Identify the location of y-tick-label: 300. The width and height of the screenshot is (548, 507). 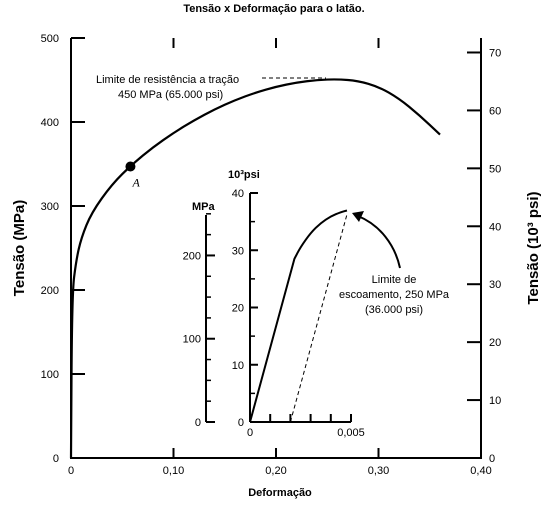
(50, 207).